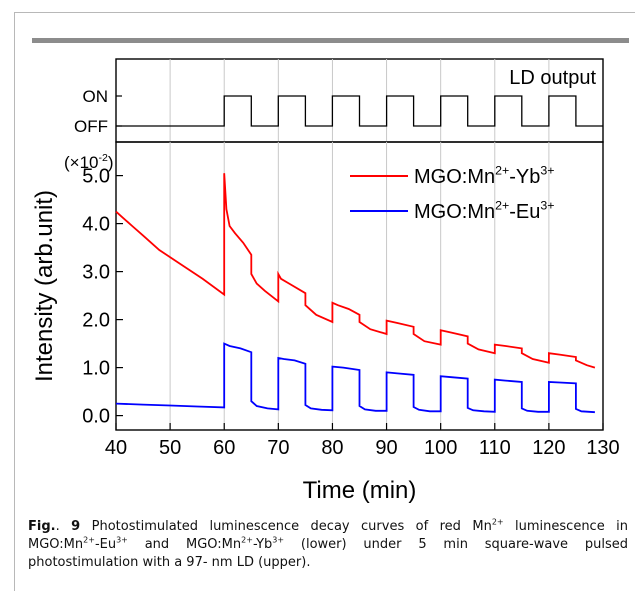 The image size is (640, 599). Describe the element at coordinates (386, 448) in the screenshot. I see `x-tick-label: 90` at that location.